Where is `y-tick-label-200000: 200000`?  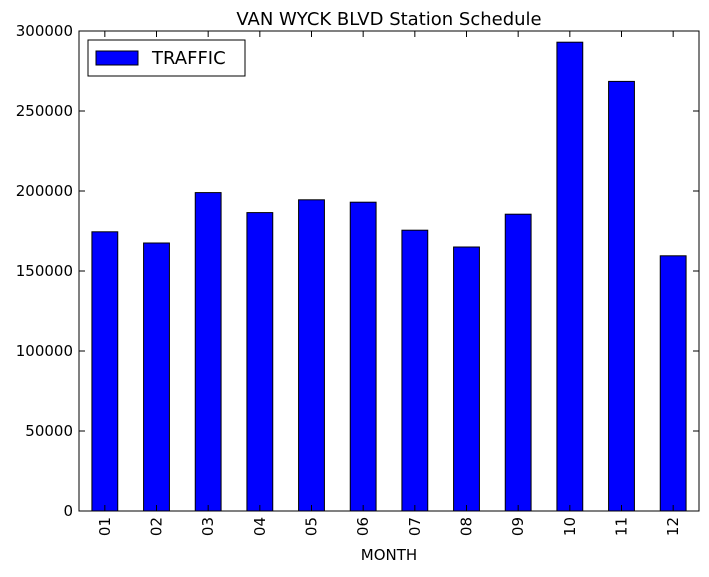 y-tick-label-200000: 200000 is located at coordinates (44, 191).